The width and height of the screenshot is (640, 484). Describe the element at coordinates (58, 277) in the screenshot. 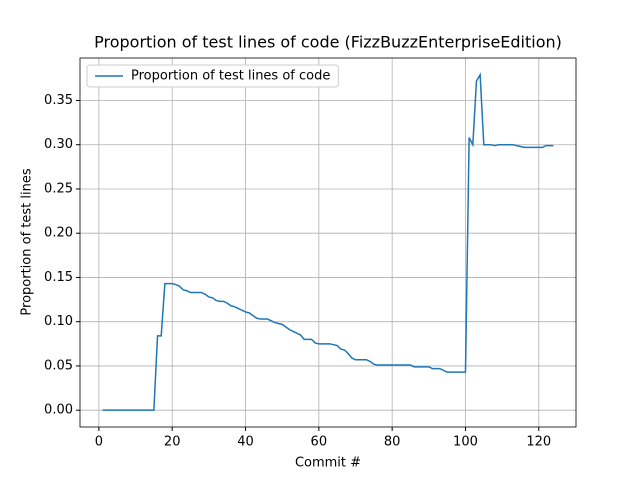

I see `y-tick-label: 0.15` at that location.